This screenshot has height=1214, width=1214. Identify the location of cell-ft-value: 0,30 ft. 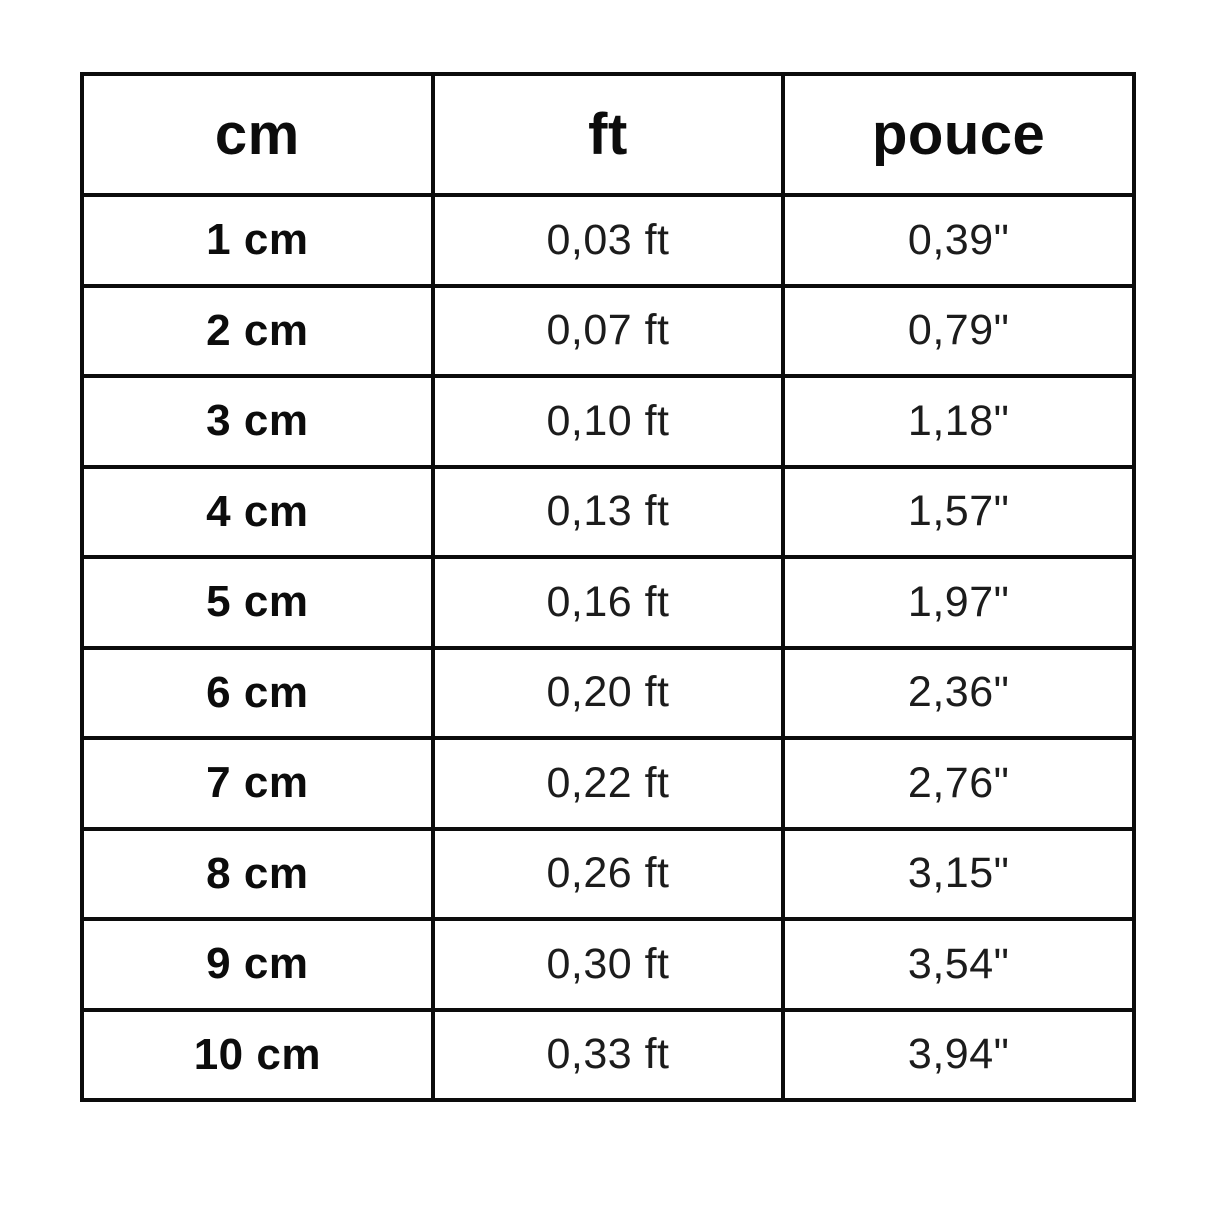
(608, 964).